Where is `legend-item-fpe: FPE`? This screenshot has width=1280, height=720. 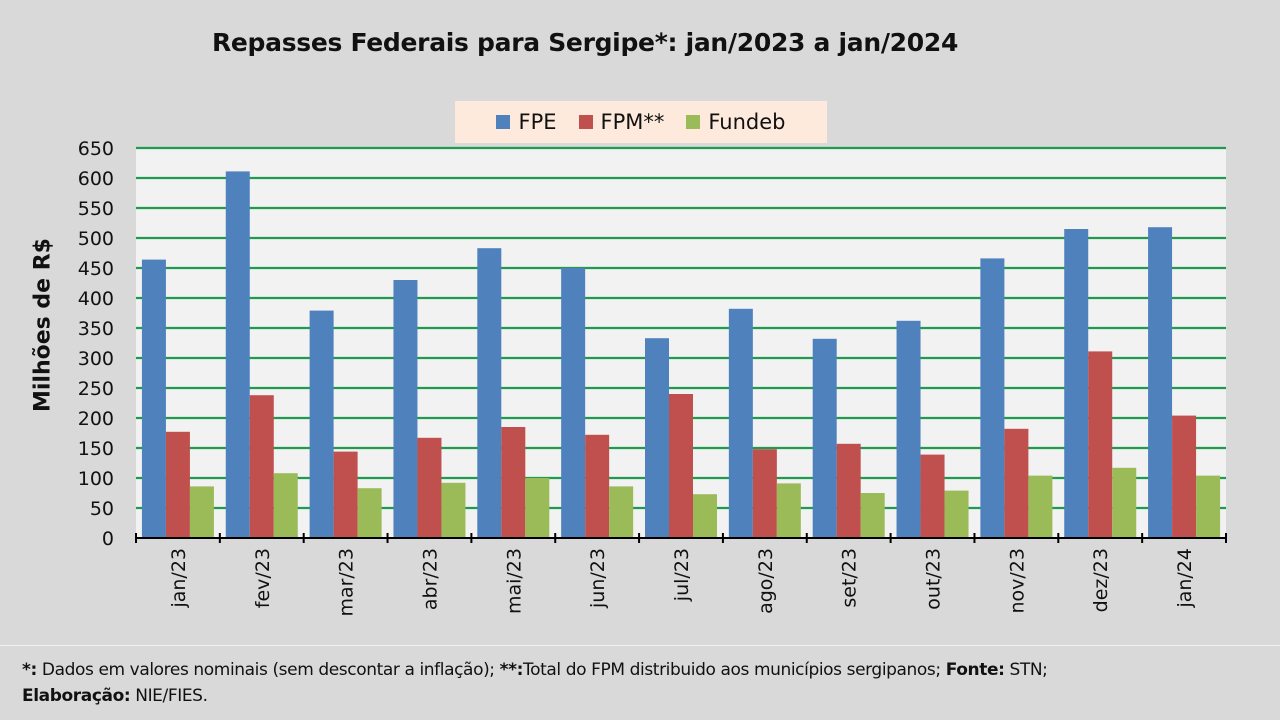
legend-item-fpe: FPE is located at coordinates (526, 122).